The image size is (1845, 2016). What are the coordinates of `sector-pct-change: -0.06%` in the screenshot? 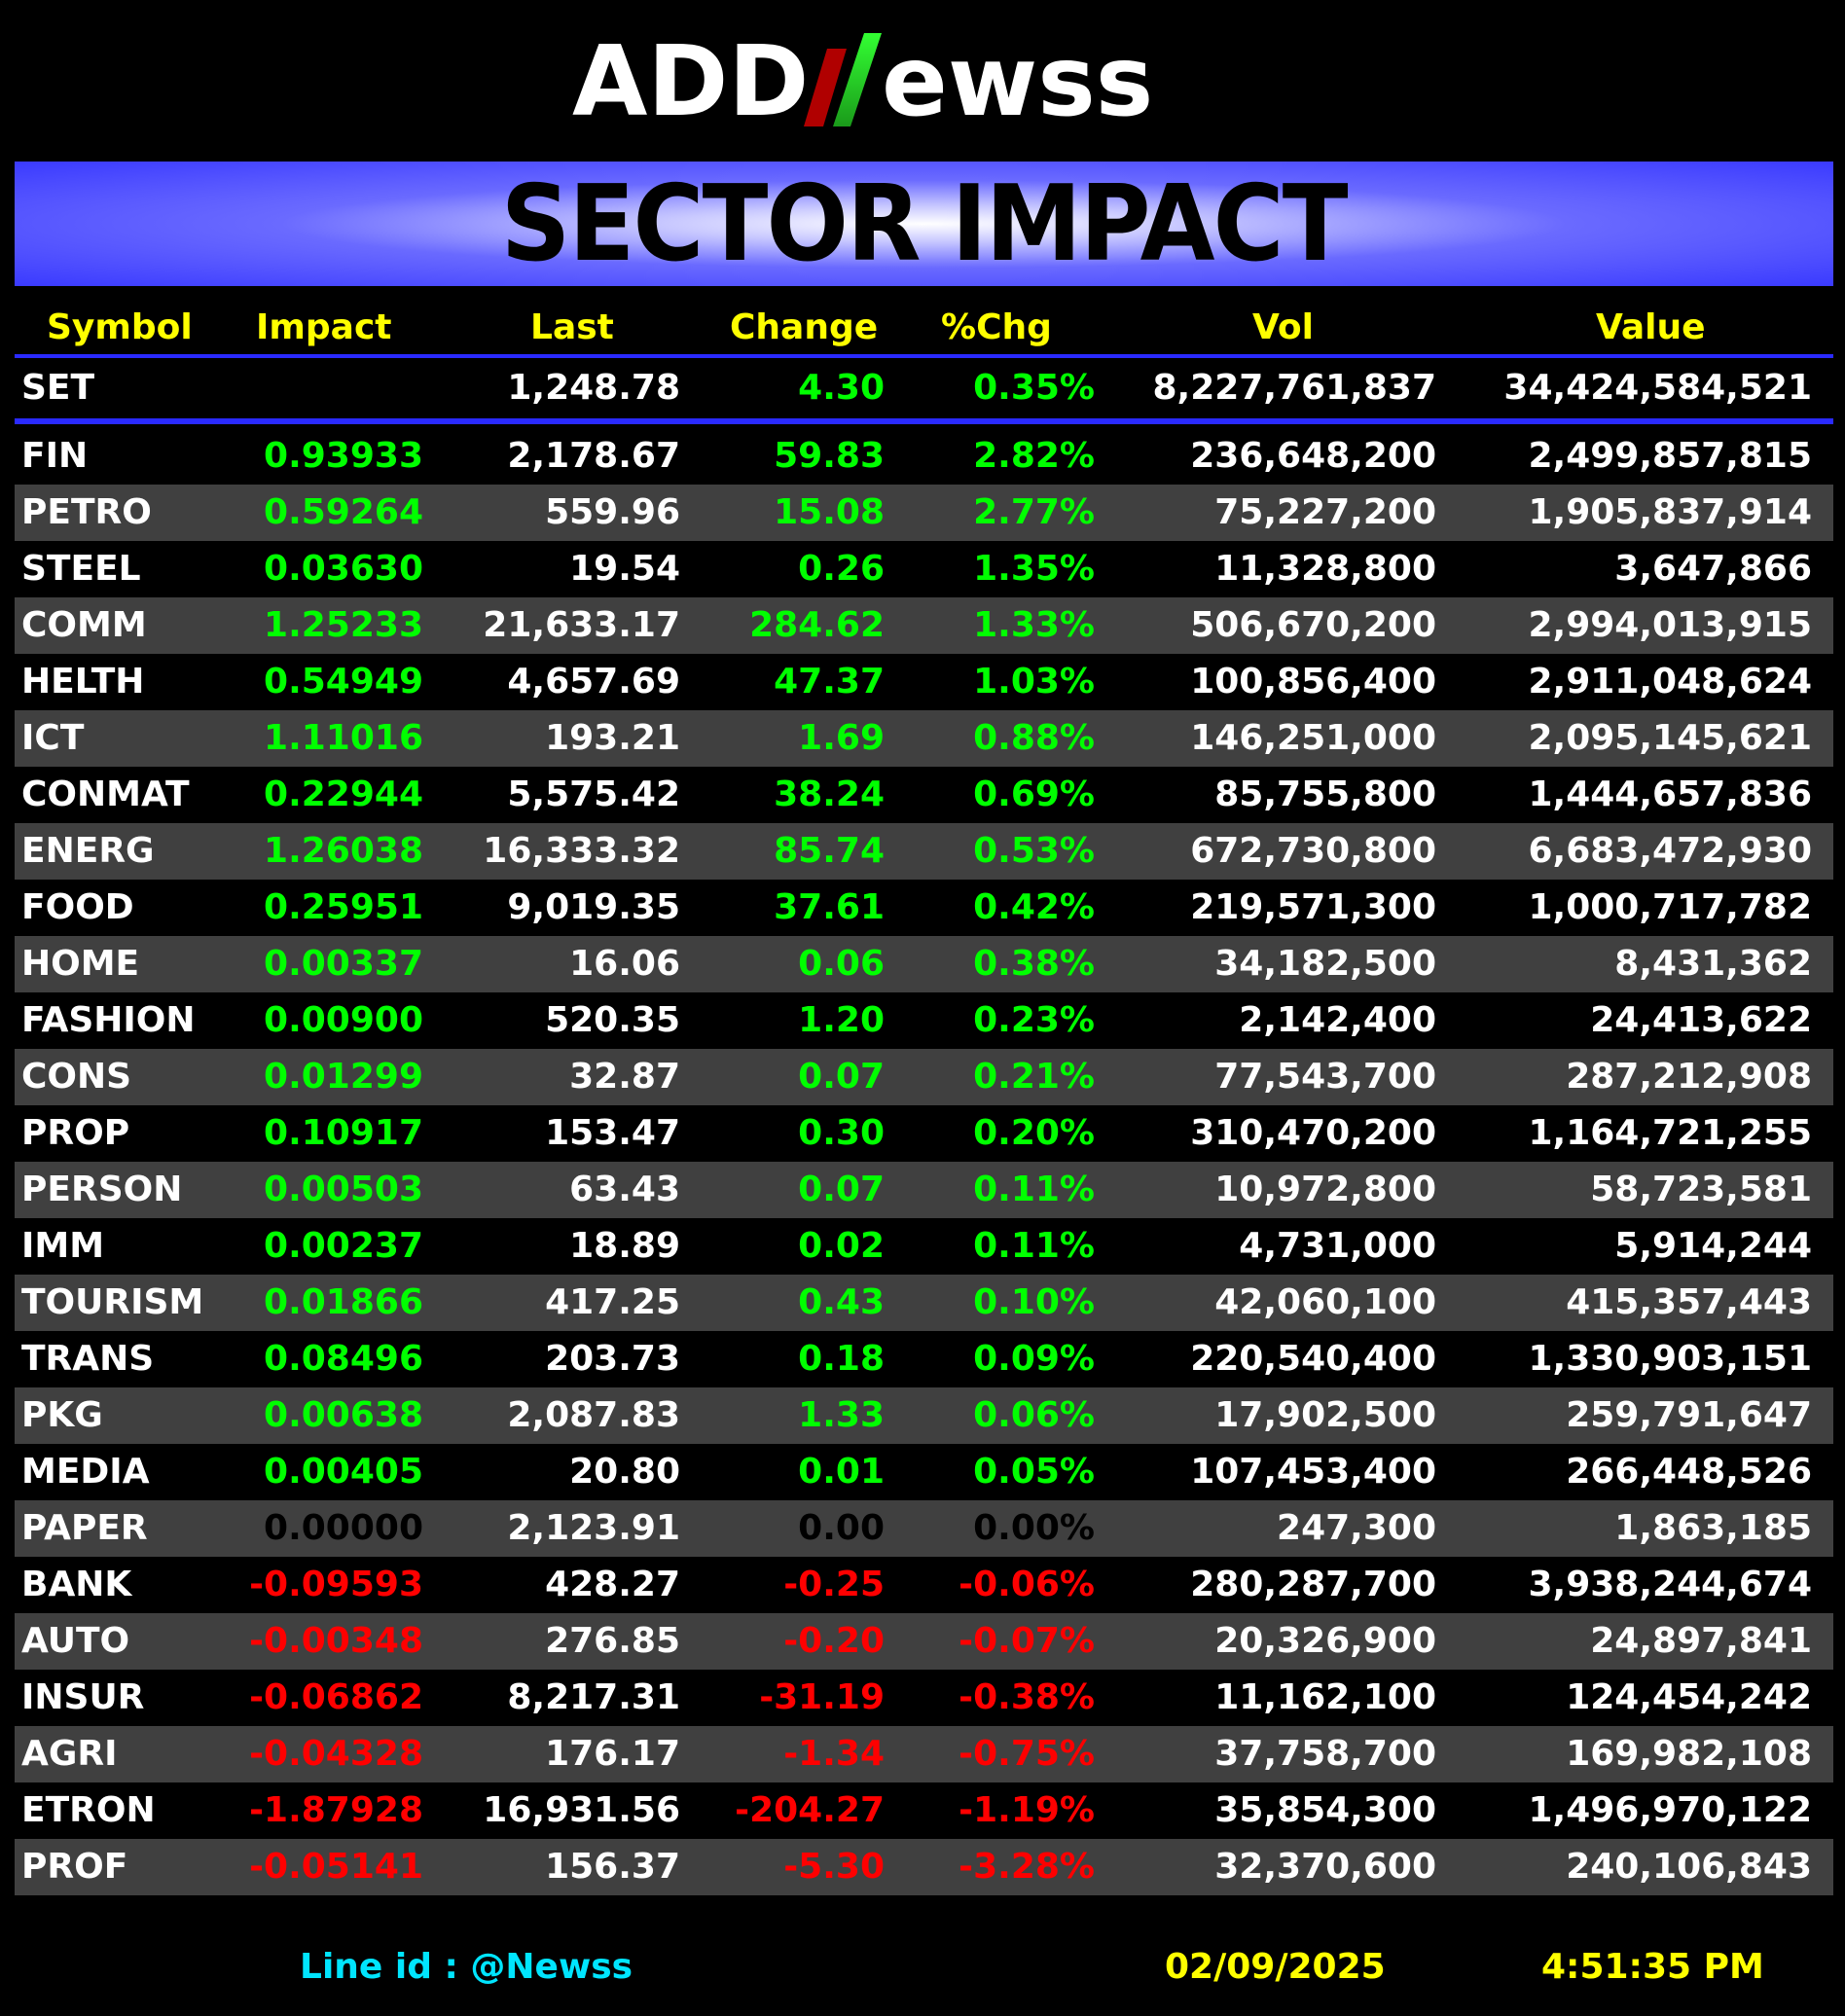 It's located at (1027, 1584).